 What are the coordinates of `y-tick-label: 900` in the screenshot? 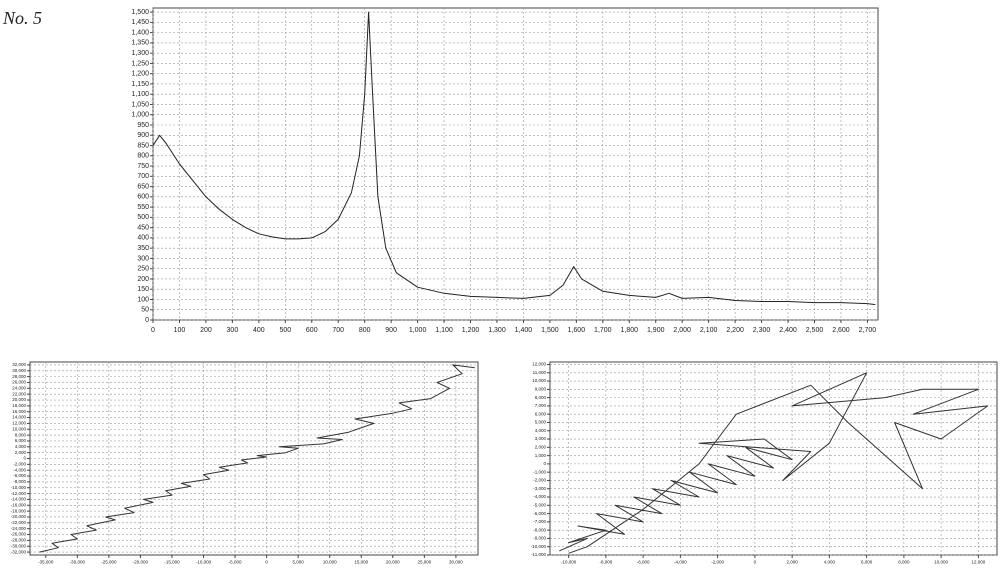 It's located at (143, 135).